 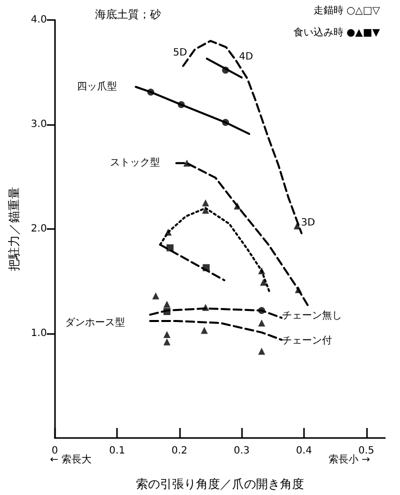 I want to click on x-tick-label: 0.1, so click(x=117, y=451).